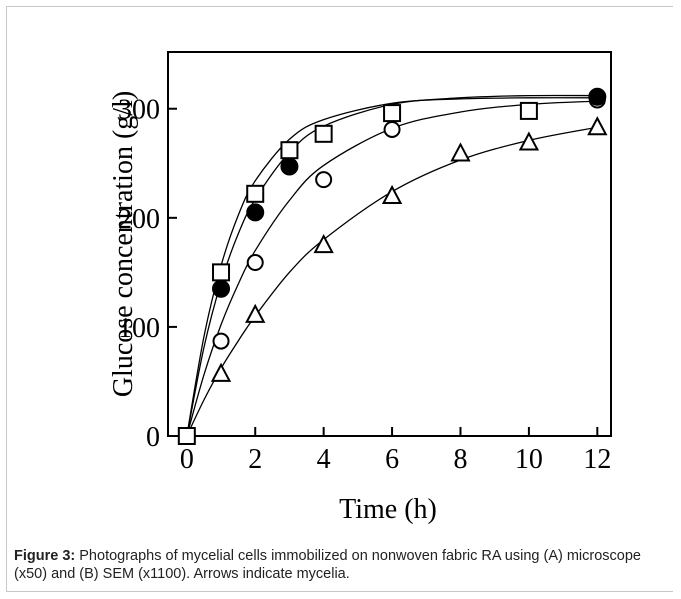  What do you see at coordinates (45, 556) in the screenshot?
I see `caption-label: Figure 3:` at bounding box center [45, 556].